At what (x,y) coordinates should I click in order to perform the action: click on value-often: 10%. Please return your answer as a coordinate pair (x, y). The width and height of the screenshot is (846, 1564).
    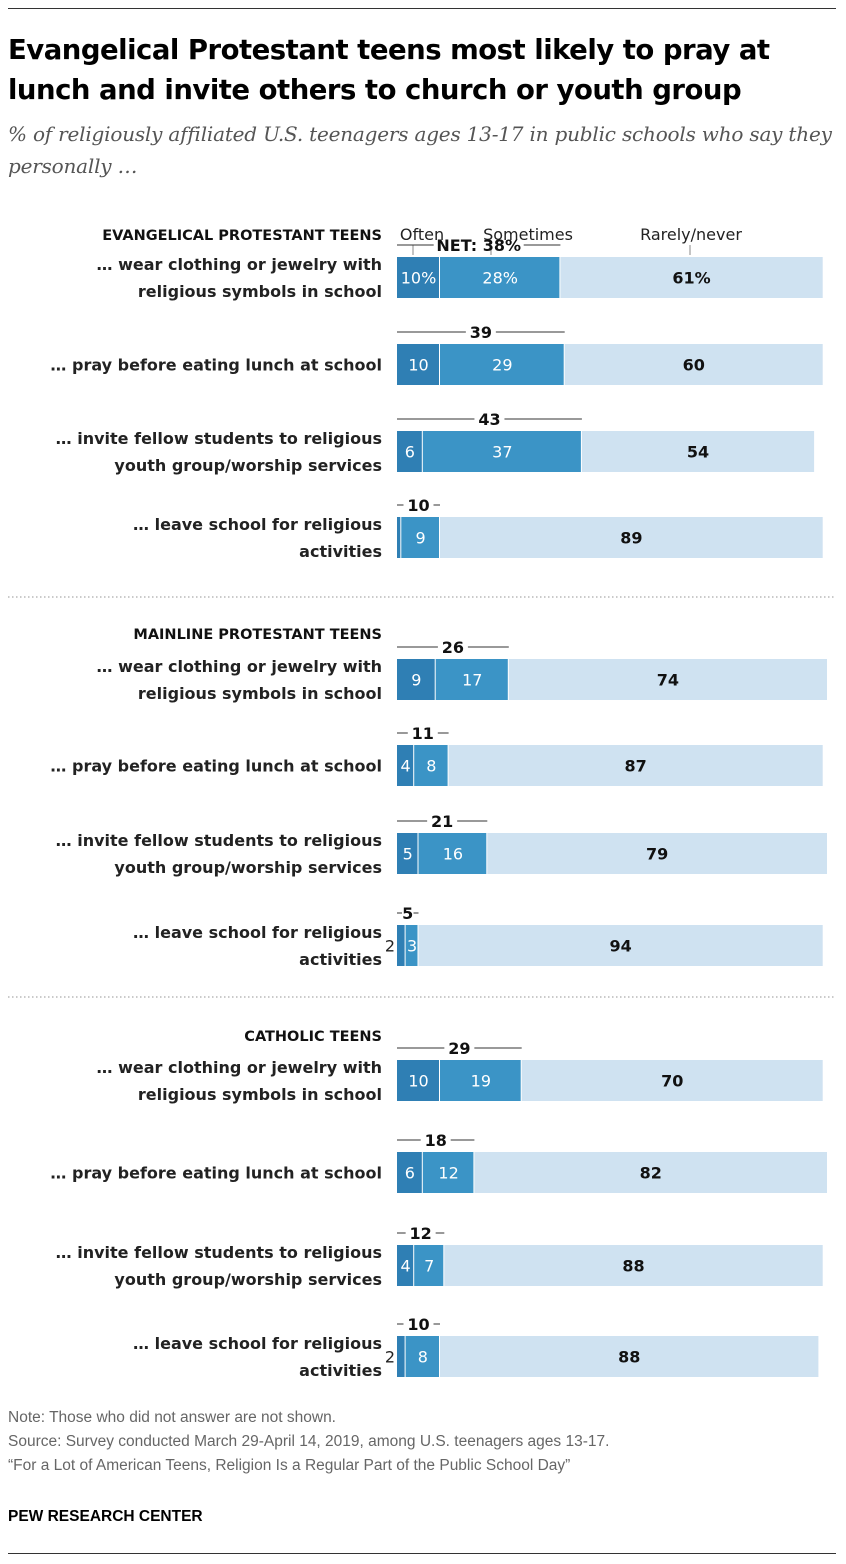
    Looking at the image, I should click on (419, 278).